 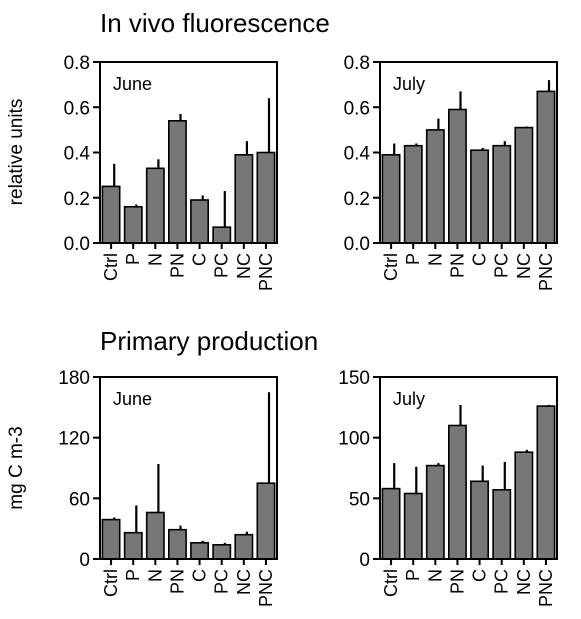 I want to click on y-tick-label: 60, so click(x=79, y=499).